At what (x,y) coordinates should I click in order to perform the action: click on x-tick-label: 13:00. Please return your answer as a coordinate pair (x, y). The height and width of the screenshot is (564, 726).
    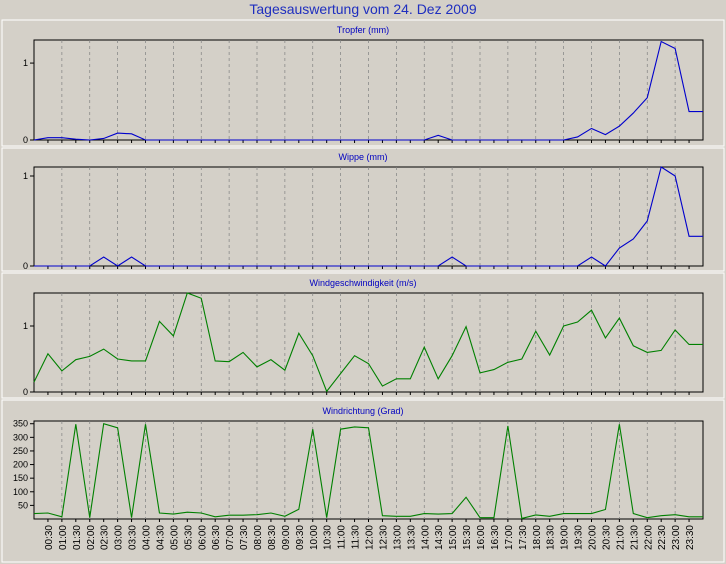
    Looking at the image, I should click on (397, 537).